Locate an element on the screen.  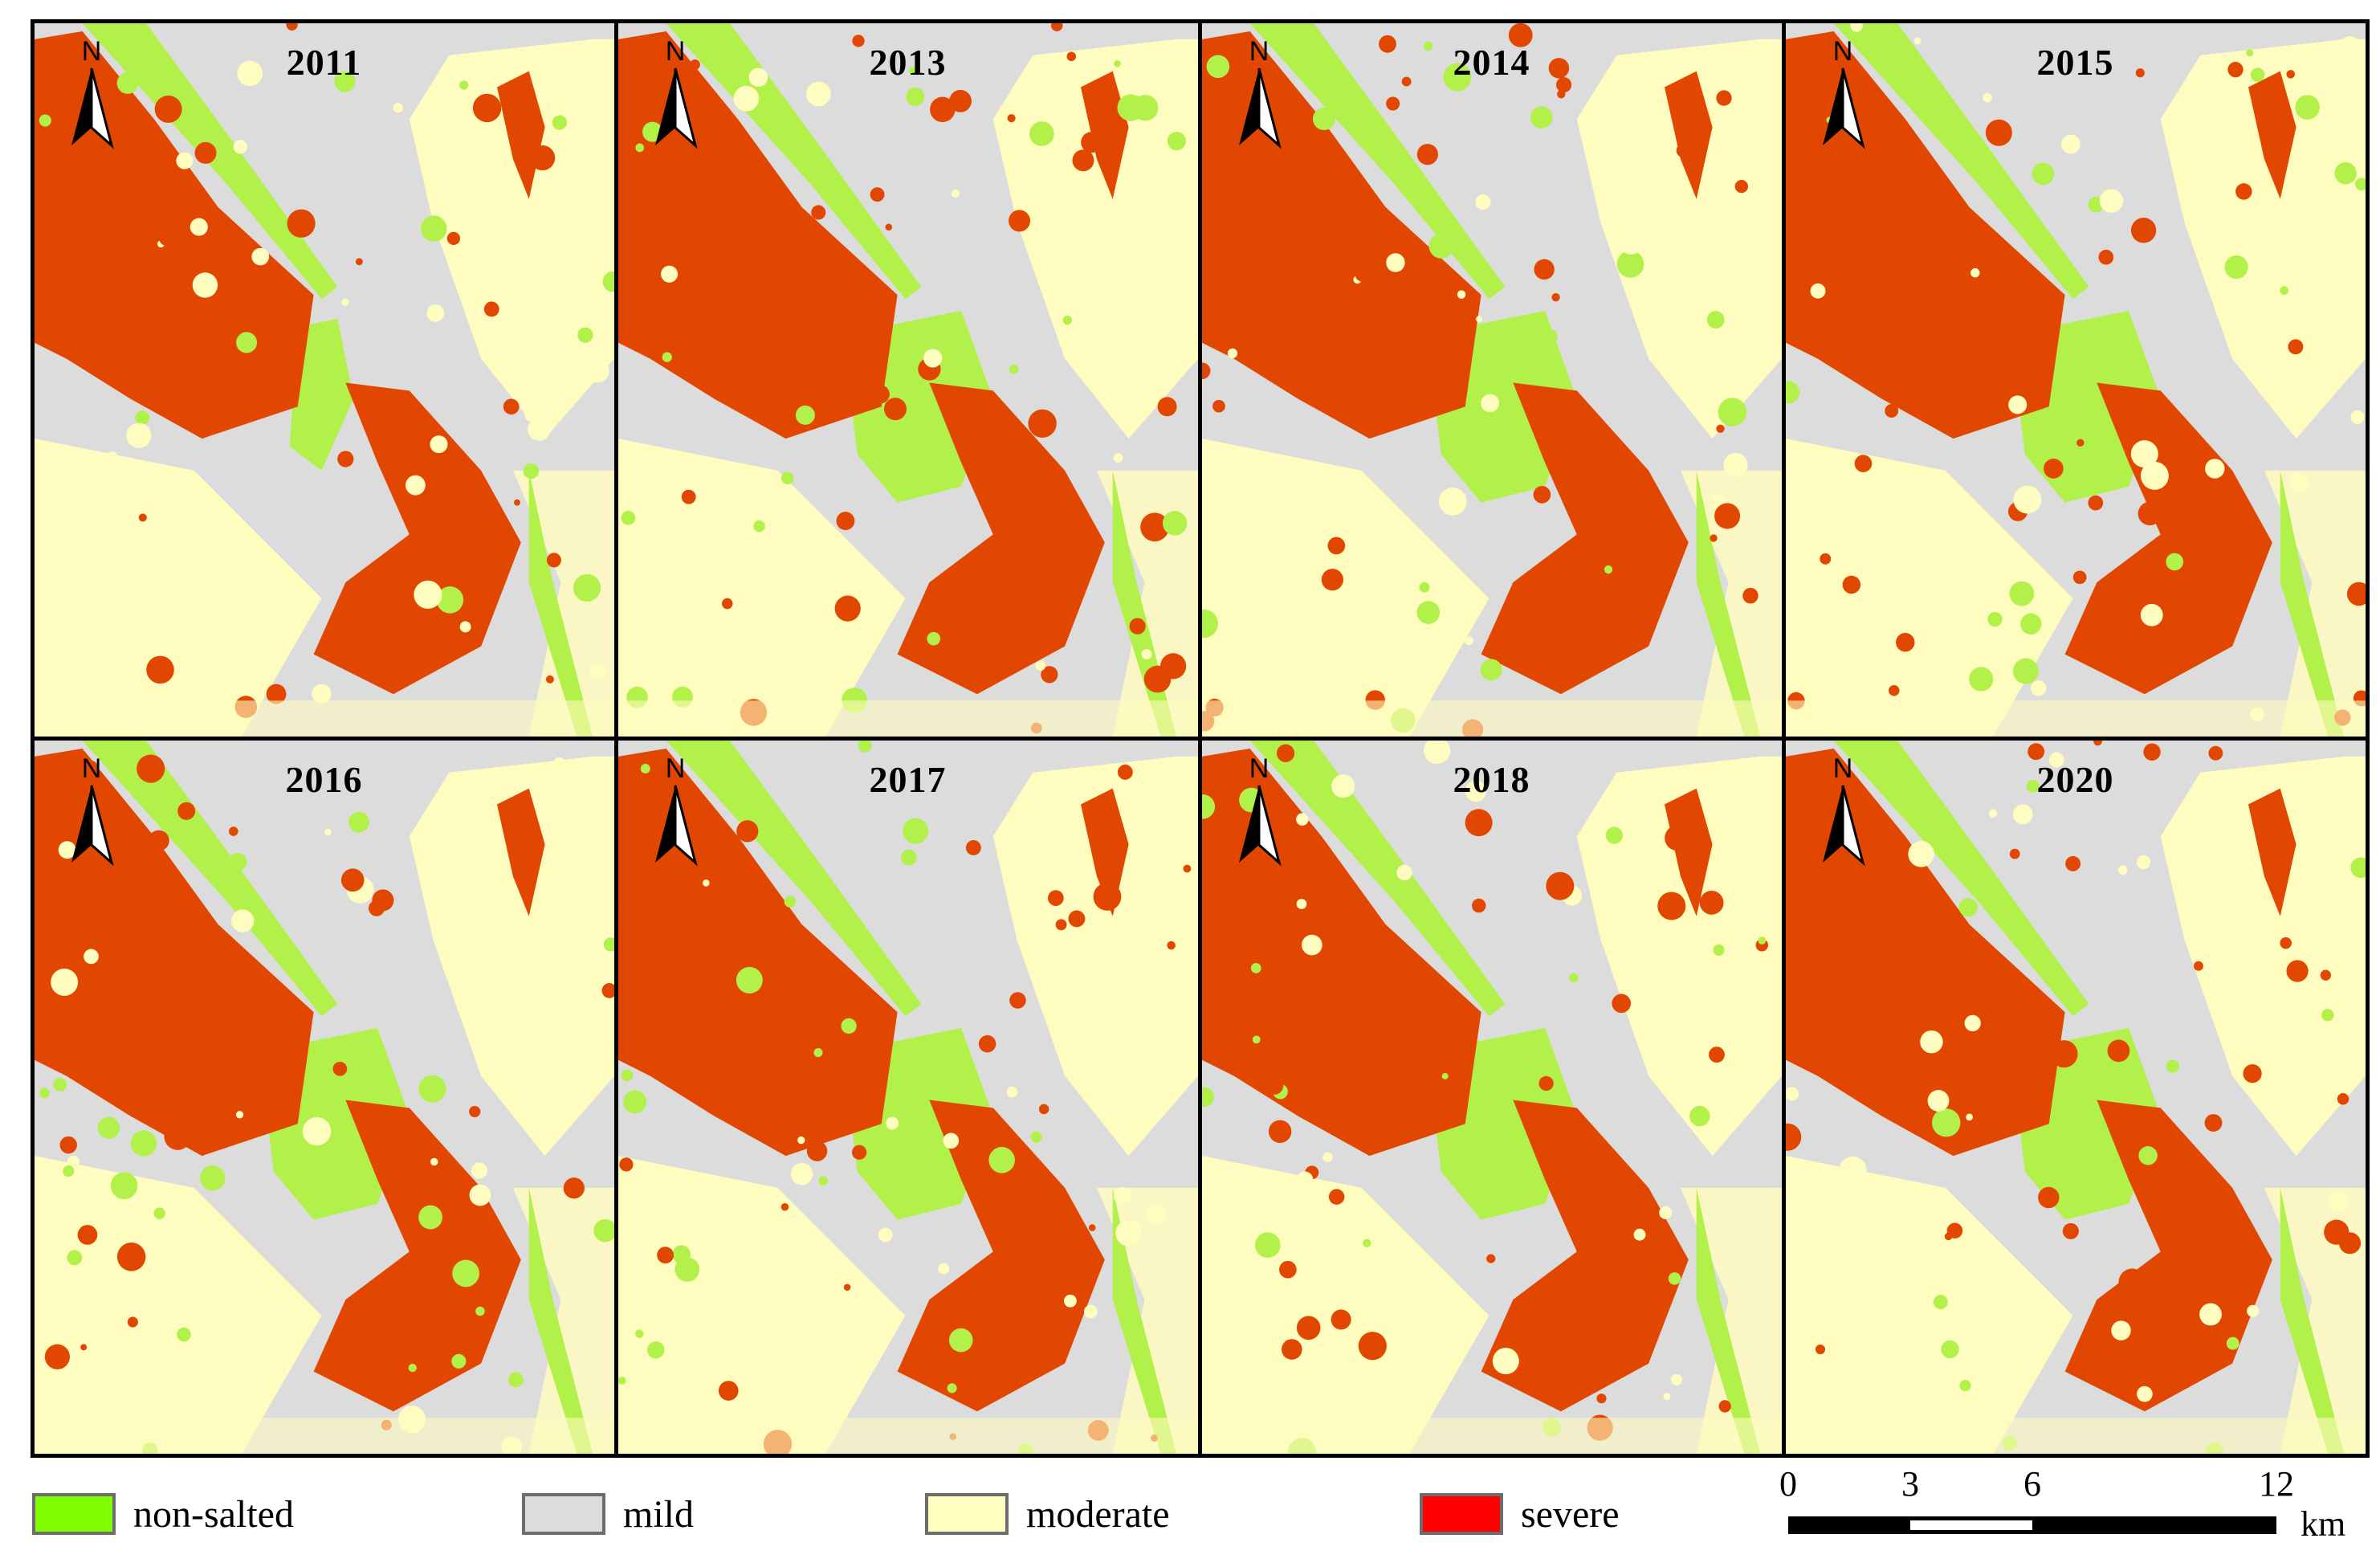
legend-swatch-severe is located at coordinates (1461, 1514).